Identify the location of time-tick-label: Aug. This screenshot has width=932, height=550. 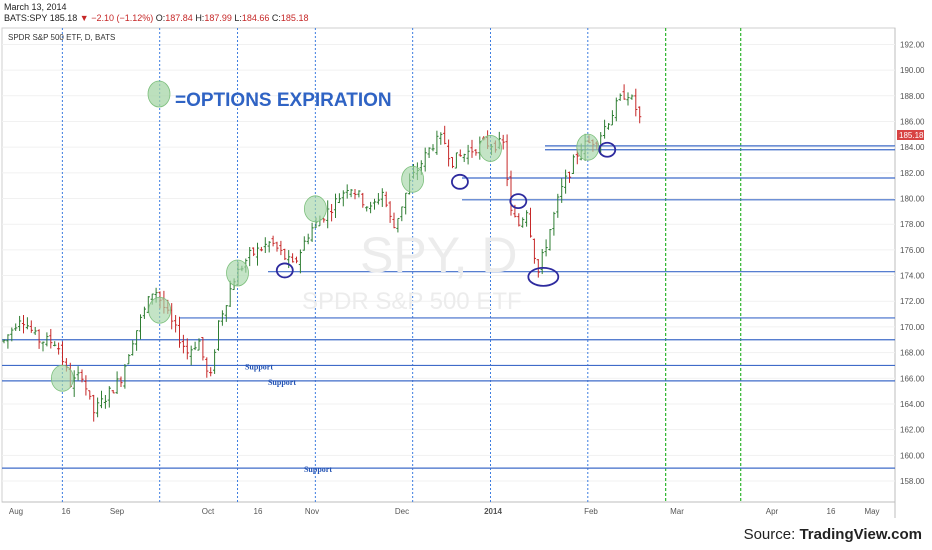
(16, 511).